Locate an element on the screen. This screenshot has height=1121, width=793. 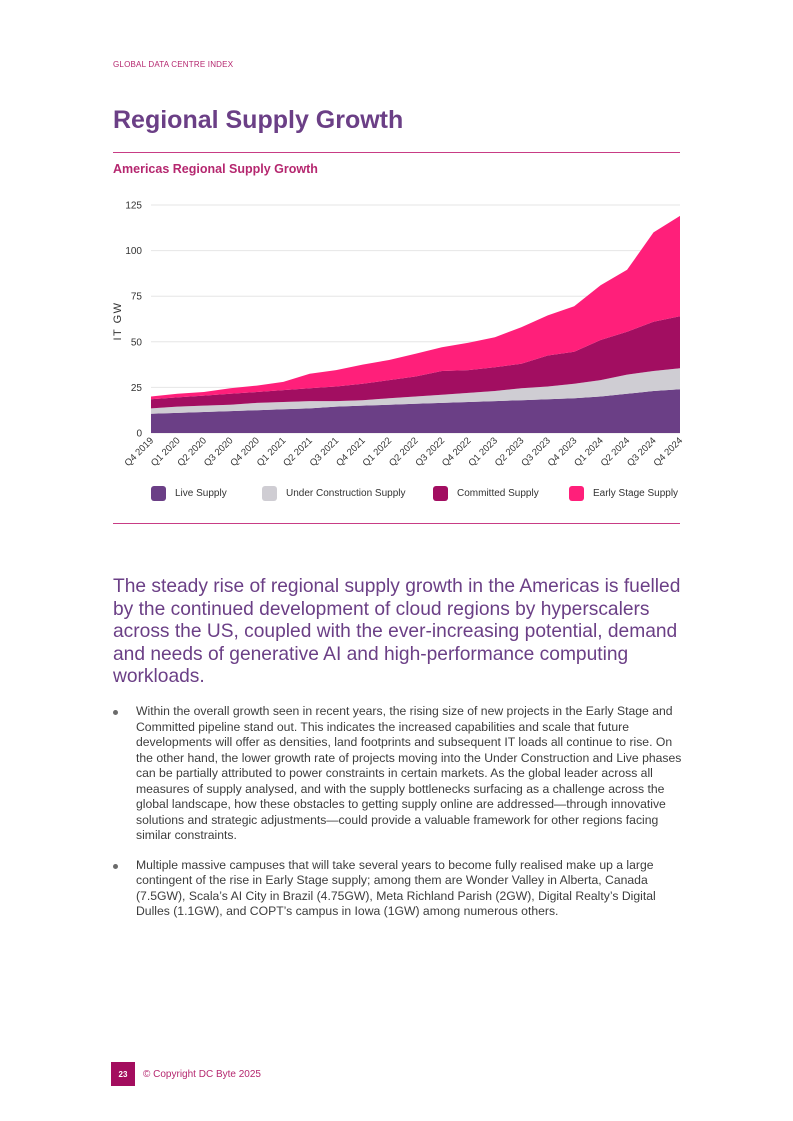
chart-areas is located at coordinates (415, 324).